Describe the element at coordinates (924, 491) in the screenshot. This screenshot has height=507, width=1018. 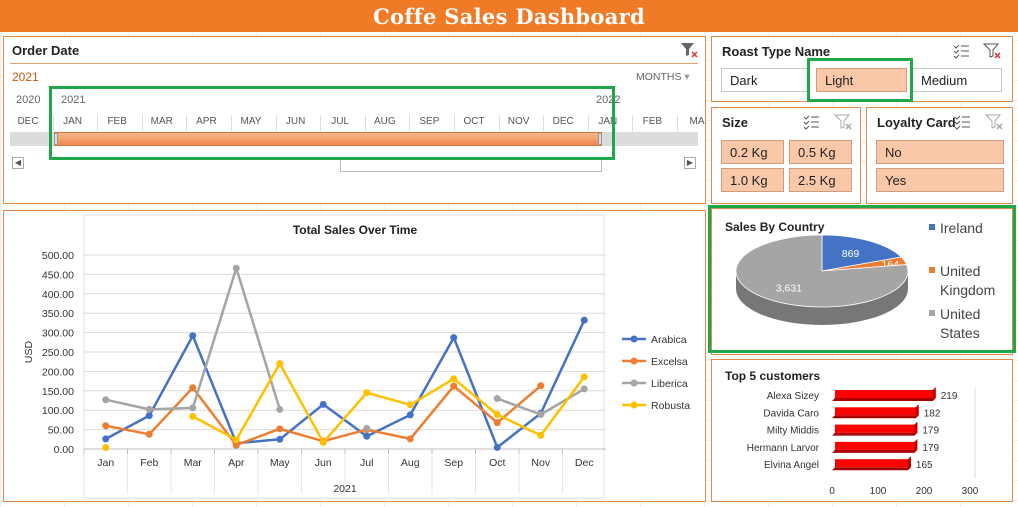
I see `x-tick-label: 200` at that location.